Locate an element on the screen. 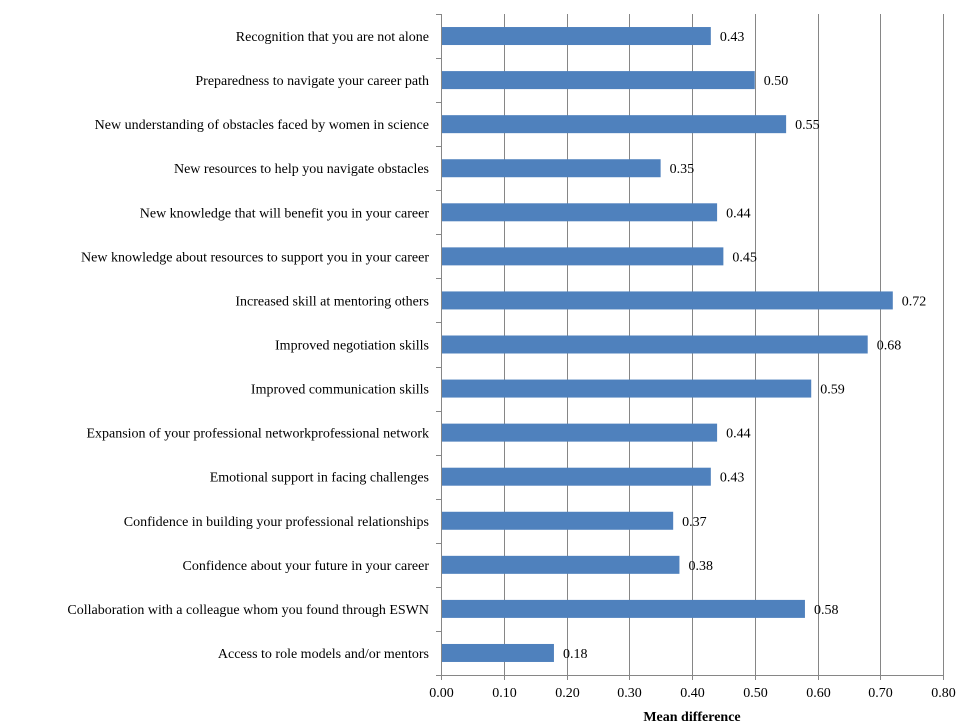 The height and width of the screenshot is (724, 961). bar-data-label: 0.18 is located at coordinates (575, 654).